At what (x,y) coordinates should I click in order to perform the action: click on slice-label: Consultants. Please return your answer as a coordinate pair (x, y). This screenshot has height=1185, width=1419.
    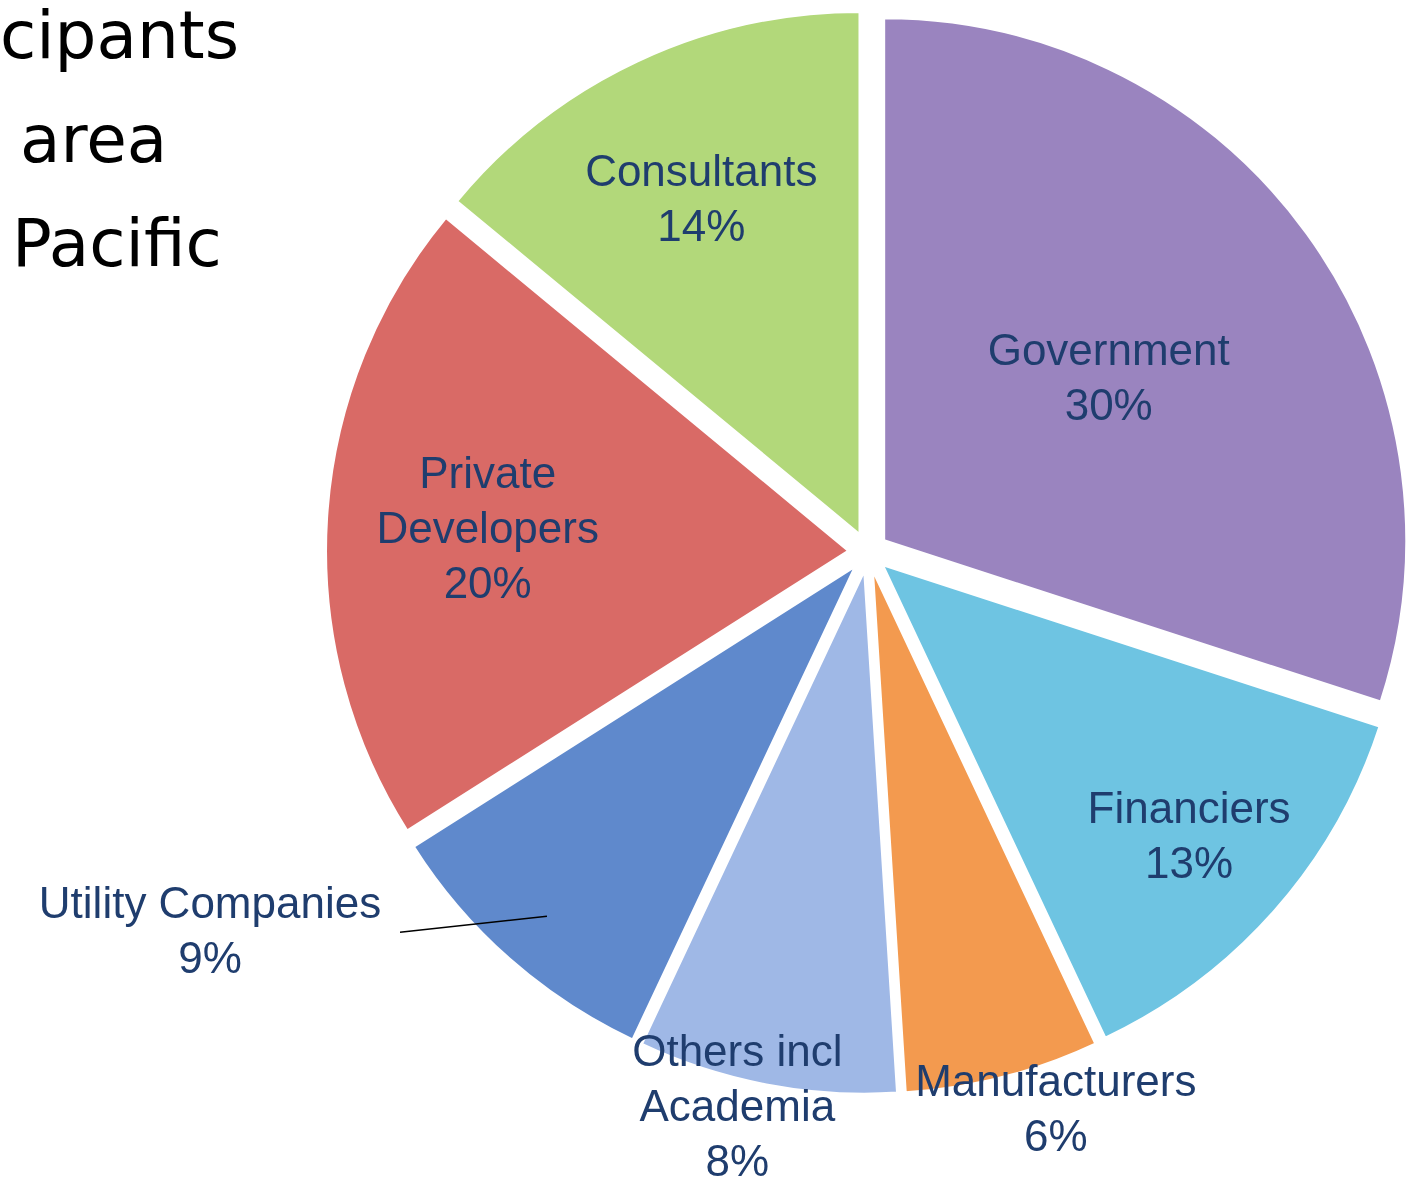
    Looking at the image, I should click on (701, 170).